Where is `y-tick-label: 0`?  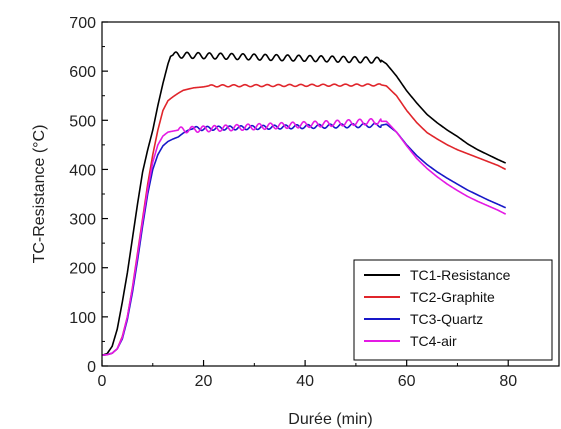
y-tick-label: 0 is located at coordinates (91, 367).